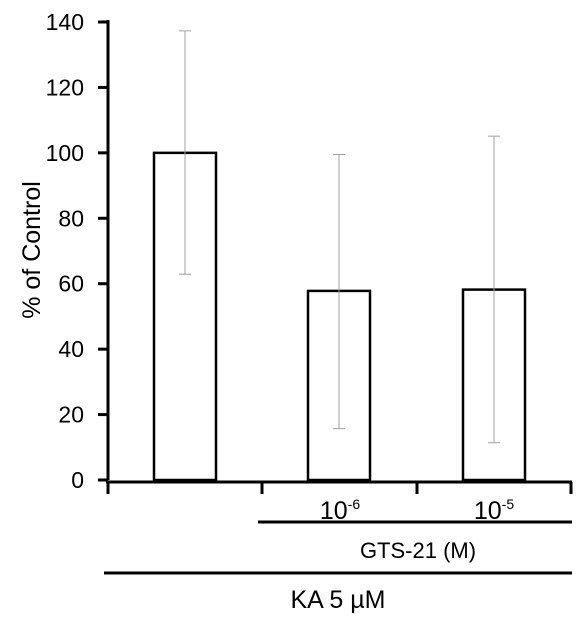  Describe the element at coordinates (334, 511) in the screenshot. I see `dose-label-1-base: 10` at that location.